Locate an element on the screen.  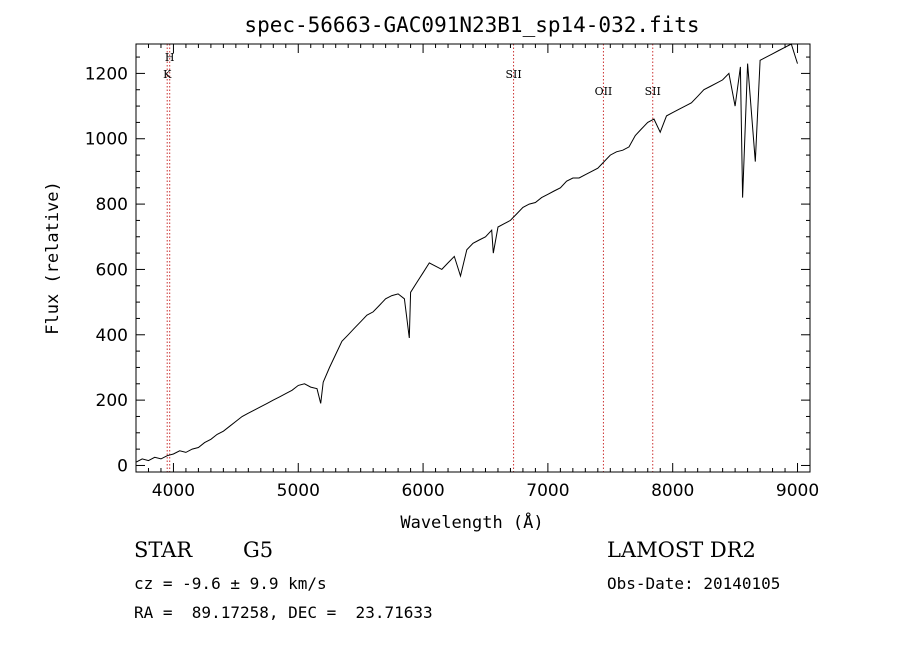
object-type: STAR is located at coordinates (163, 550).